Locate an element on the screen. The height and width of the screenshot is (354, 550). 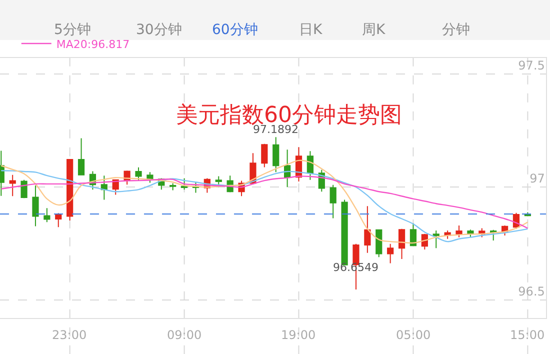
x-tick-label: 19:00 is located at coordinates (298, 335).